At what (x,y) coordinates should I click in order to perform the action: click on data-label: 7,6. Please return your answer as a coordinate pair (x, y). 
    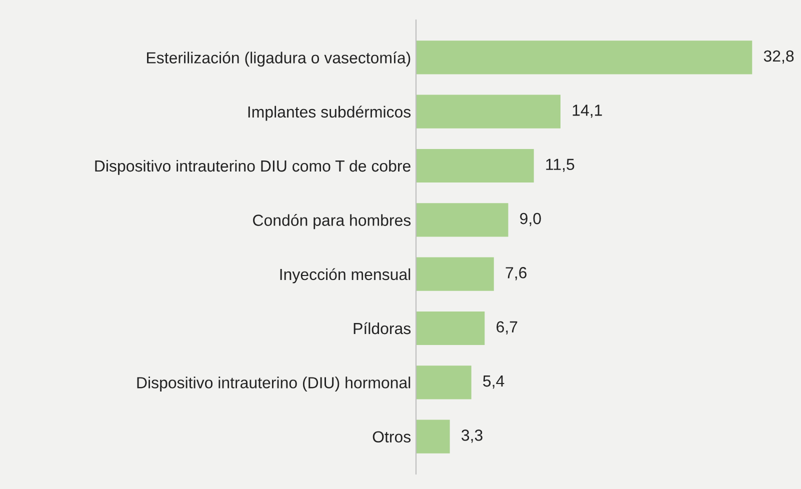
    Looking at the image, I should click on (516, 273).